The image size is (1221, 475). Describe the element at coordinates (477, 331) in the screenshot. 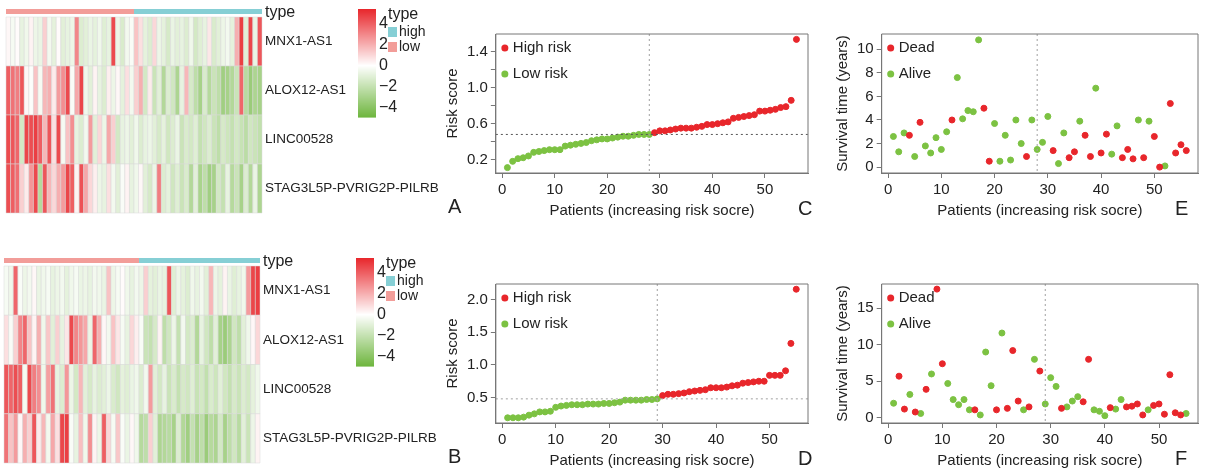

I see `y-tick-label: 1.5` at that location.